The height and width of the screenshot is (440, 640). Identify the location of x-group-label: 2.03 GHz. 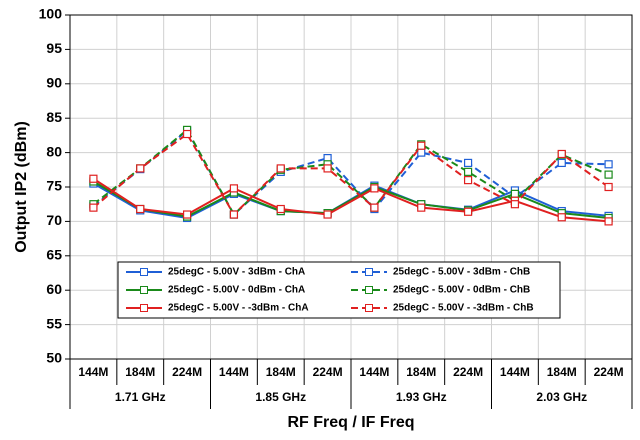
(561, 397).